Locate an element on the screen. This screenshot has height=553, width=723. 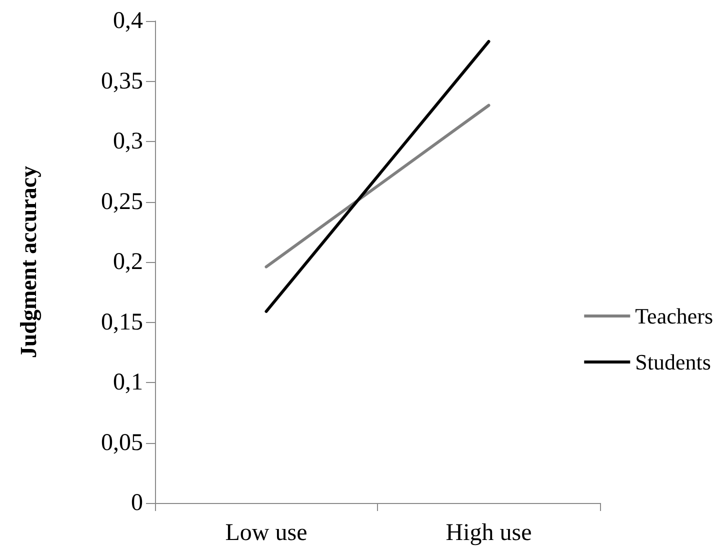
y-tick-label: 0,1 is located at coordinates (128, 383).